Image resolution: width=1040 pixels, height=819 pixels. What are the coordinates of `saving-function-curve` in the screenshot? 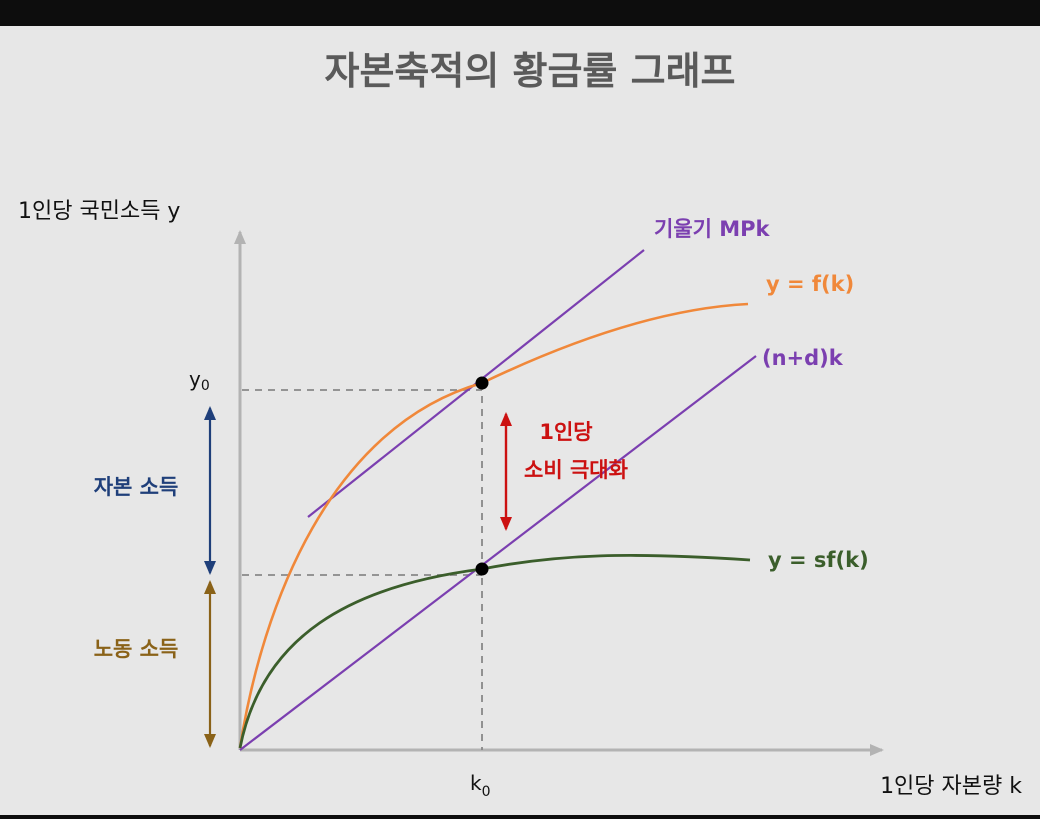 It's located at (494, 651).